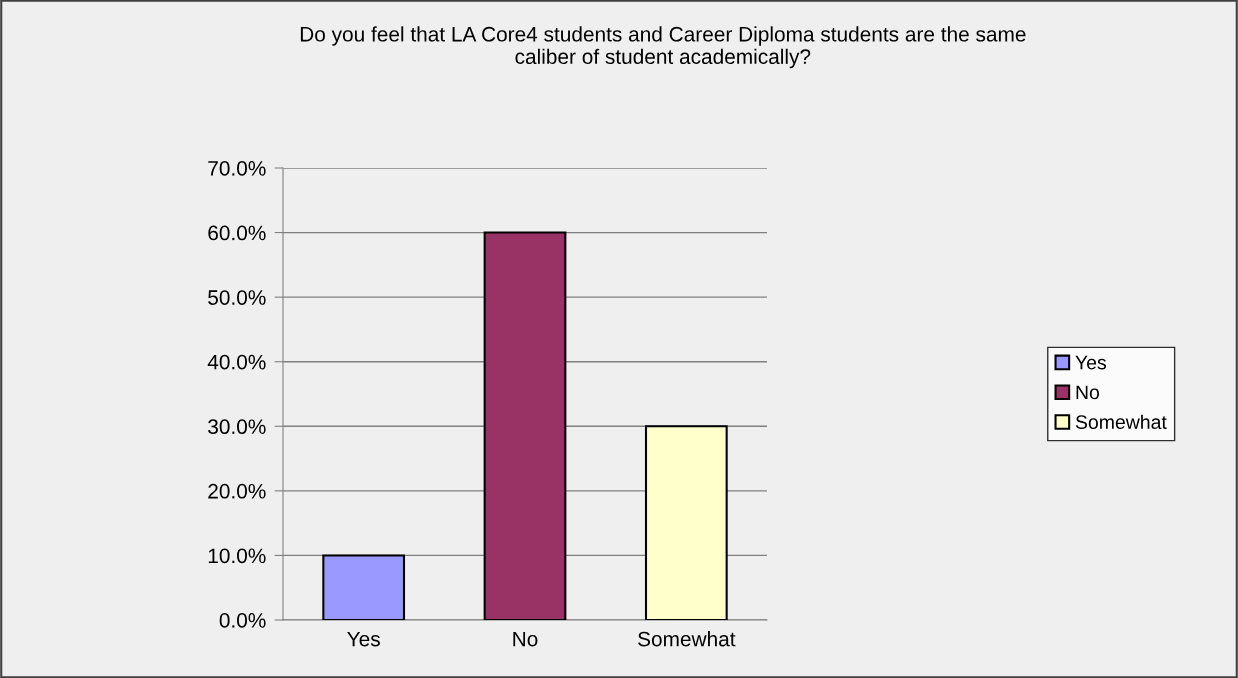  I want to click on x-tick-label: Somewhat, so click(687, 639).